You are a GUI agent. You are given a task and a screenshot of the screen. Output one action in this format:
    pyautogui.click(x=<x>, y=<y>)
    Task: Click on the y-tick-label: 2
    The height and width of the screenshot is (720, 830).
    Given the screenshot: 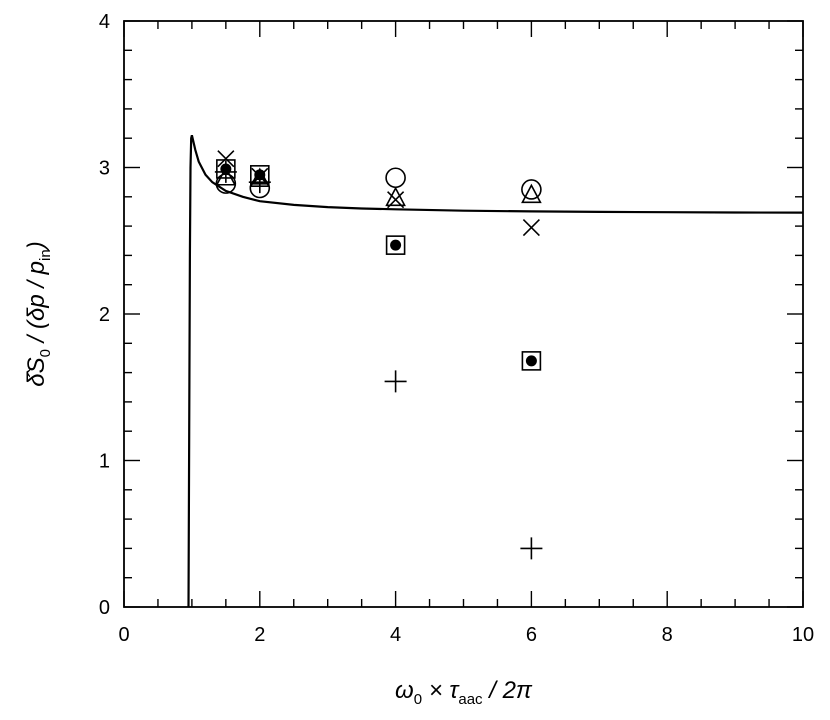 What is the action you would take?
    pyautogui.click(x=104, y=315)
    